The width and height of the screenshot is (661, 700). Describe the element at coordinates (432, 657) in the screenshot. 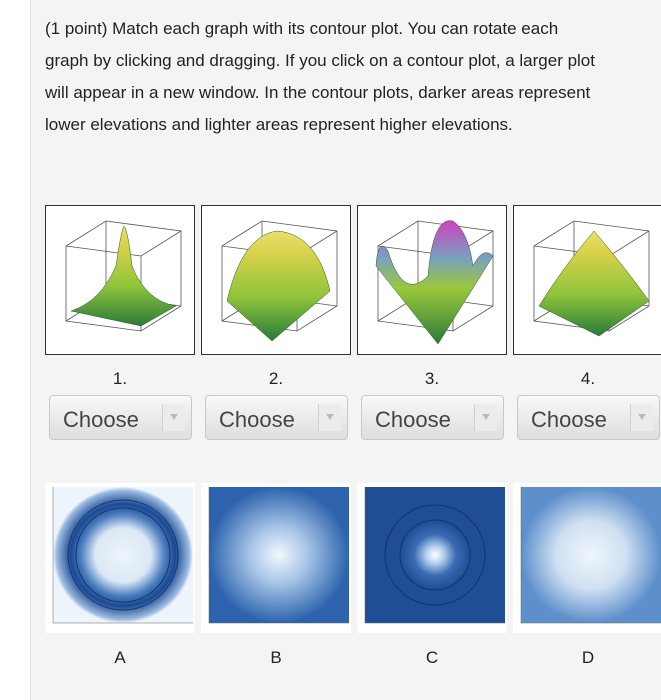

I see `contour-label: C` at that location.